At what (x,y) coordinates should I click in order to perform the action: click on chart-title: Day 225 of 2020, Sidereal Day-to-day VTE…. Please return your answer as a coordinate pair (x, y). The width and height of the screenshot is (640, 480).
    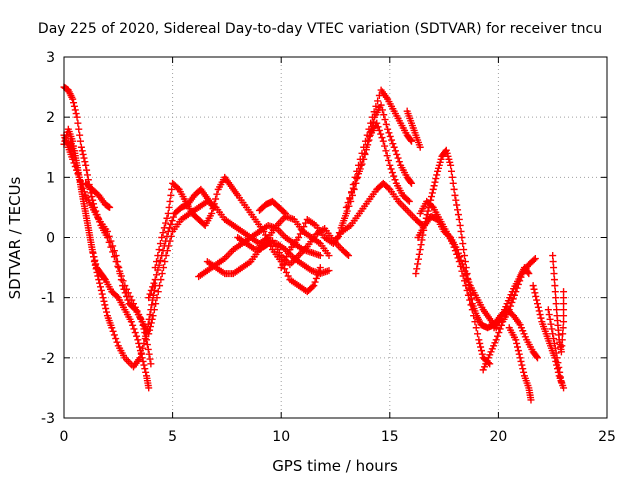
    Looking at the image, I should click on (320, 29).